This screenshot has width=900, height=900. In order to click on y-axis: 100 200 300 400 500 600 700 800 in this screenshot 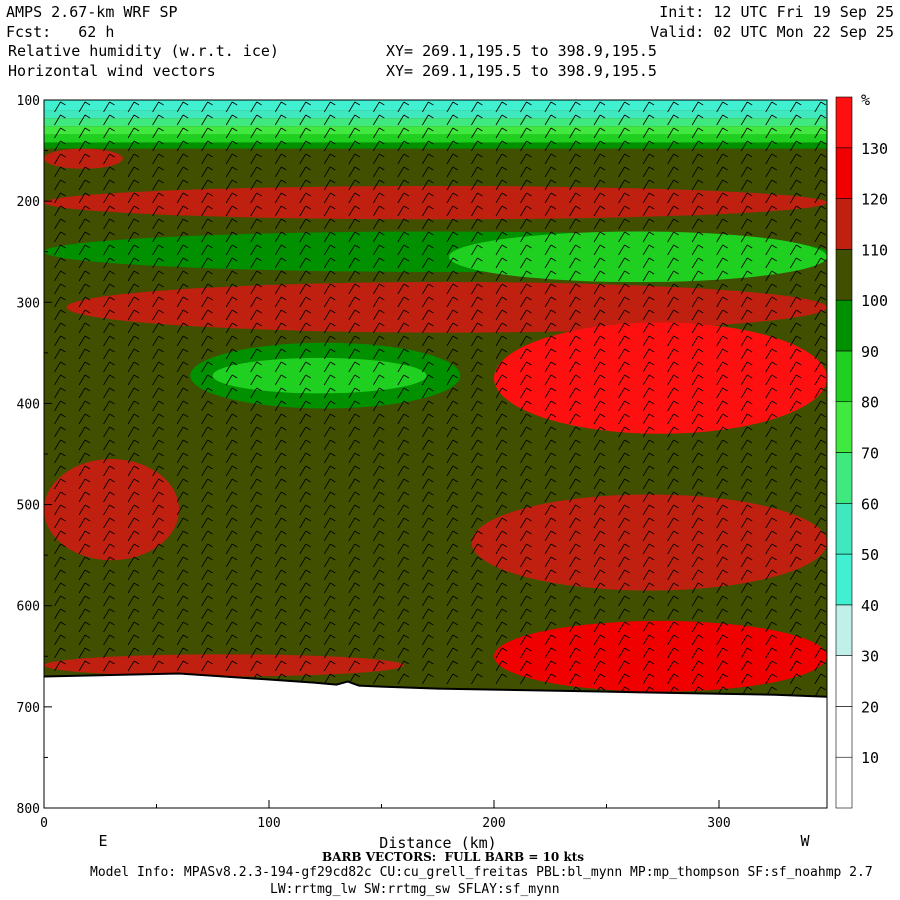, I will do `click(34, 455)`.